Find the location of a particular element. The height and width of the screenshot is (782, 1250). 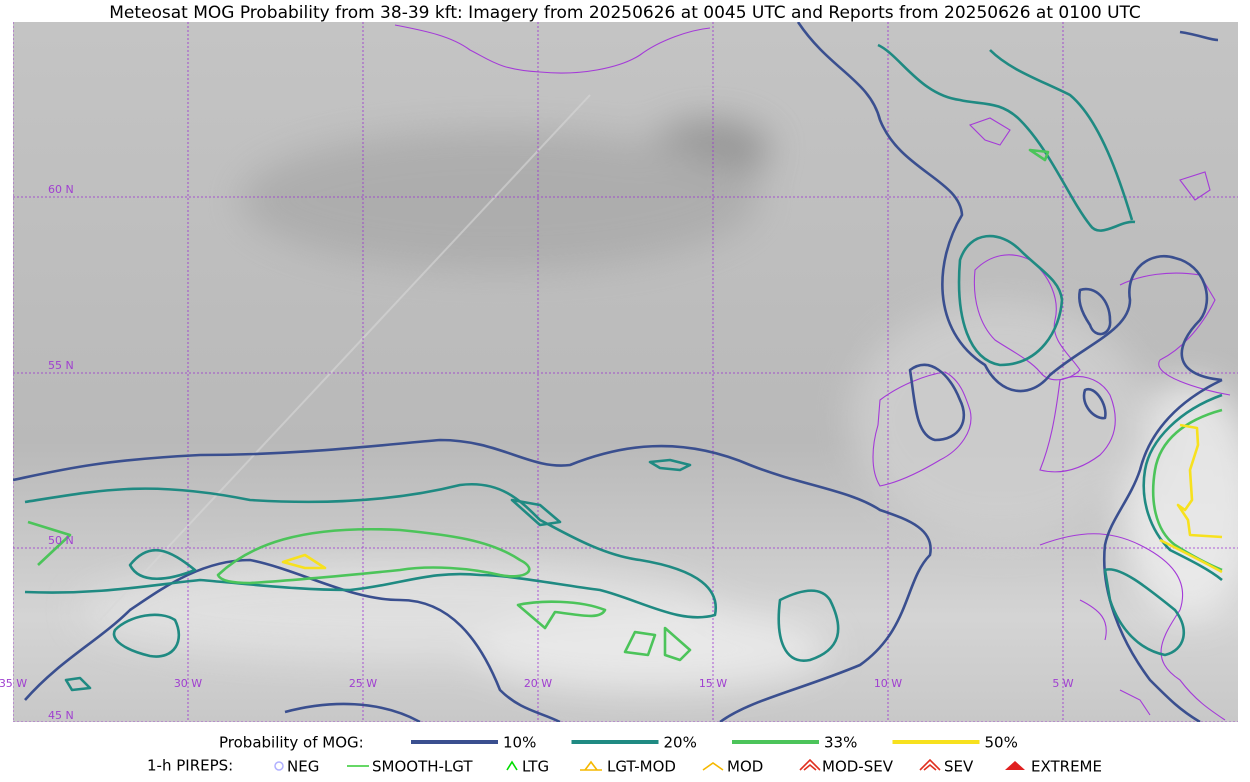

lon-label: 30 W is located at coordinates (188, 683).